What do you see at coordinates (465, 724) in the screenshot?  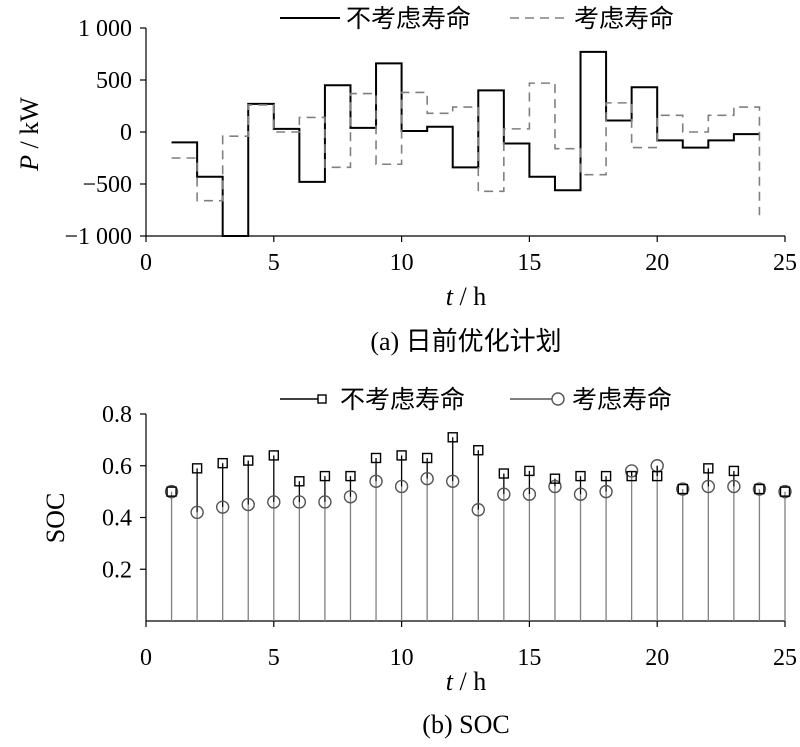 I see `panel-b-caption: (b) SOC` at bounding box center [465, 724].